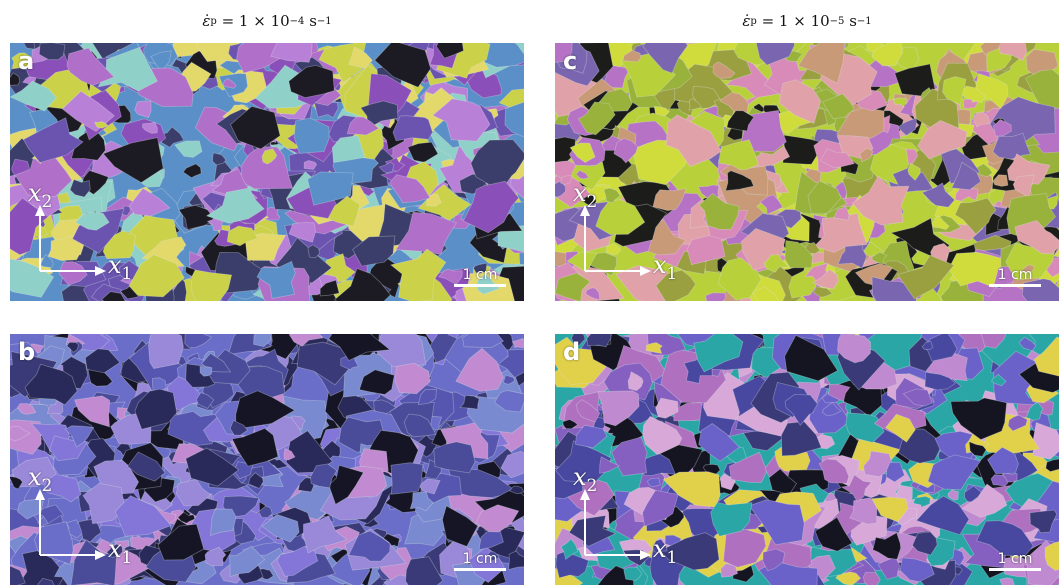 Image resolution: width=1059 pixels, height=585 pixels. I want to click on strain-rate-unit: s, so click(310, 21).